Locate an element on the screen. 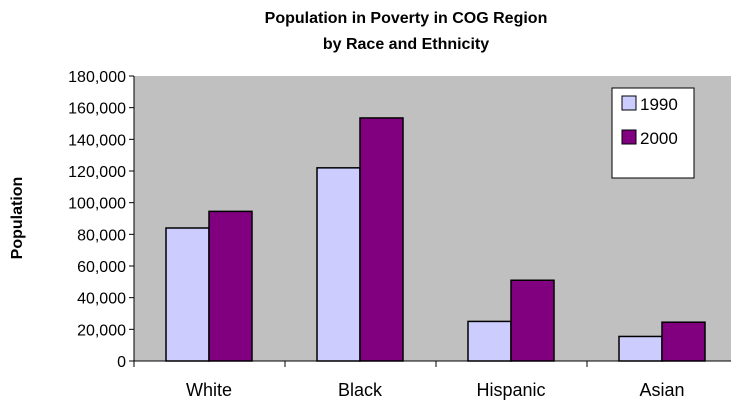  y-tick-label: 180,000 is located at coordinates (97, 77).